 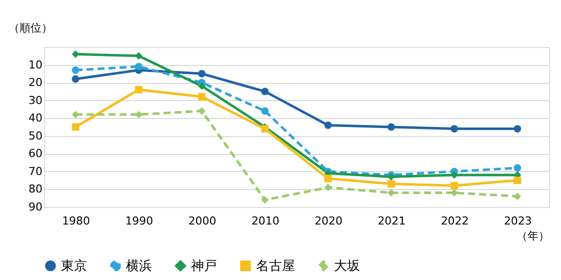 What do you see at coordinates (139, 266) in the screenshot?
I see `legend-label: 横浜` at bounding box center [139, 266].